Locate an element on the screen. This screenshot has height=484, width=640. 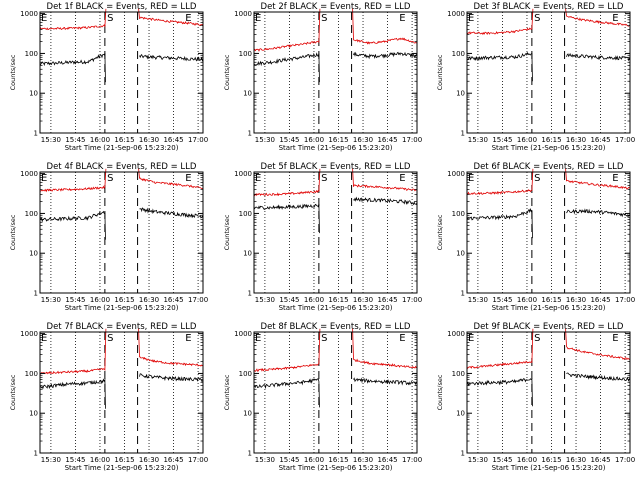
panel-title: Det 2f BLACK = Events, RED = LLD is located at coordinates (336, 7).